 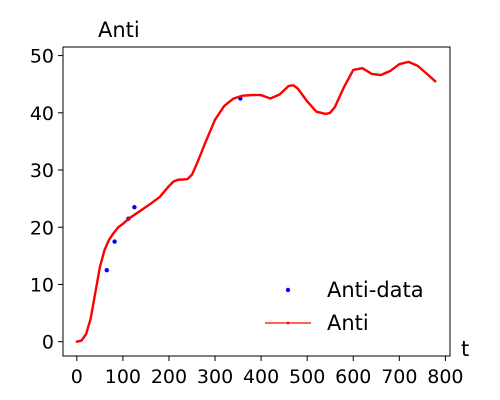 What do you see at coordinates (465, 349) in the screenshot?
I see `x-axis-label: t` at bounding box center [465, 349].